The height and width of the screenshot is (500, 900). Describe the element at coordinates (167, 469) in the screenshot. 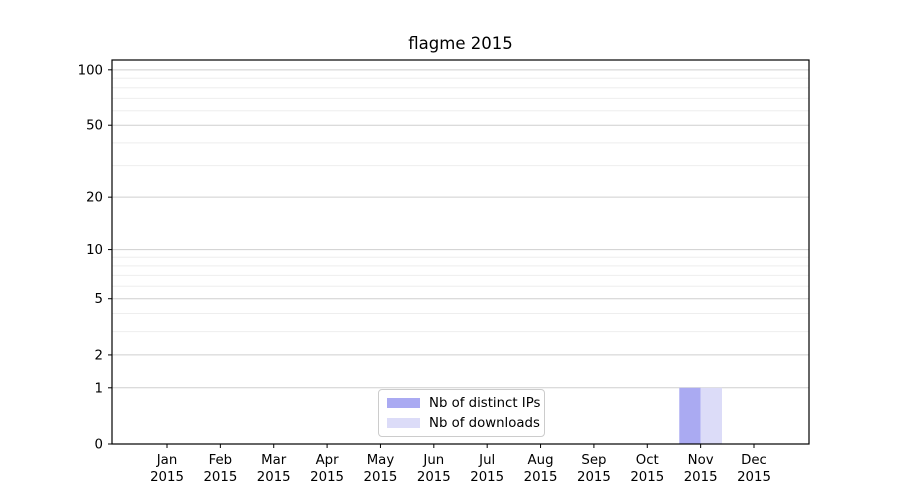

I see `x-tick-label: Jan 2015` at that location.